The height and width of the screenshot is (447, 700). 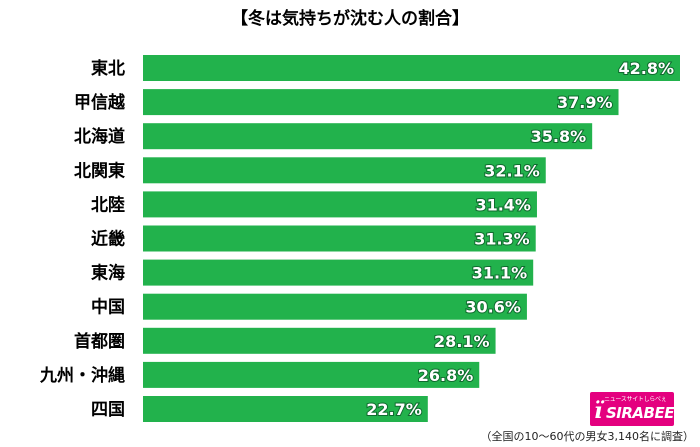 I want to click on footnote: （全国の10～60代の男女3,140名に調査）, so click(x=587, y=436).